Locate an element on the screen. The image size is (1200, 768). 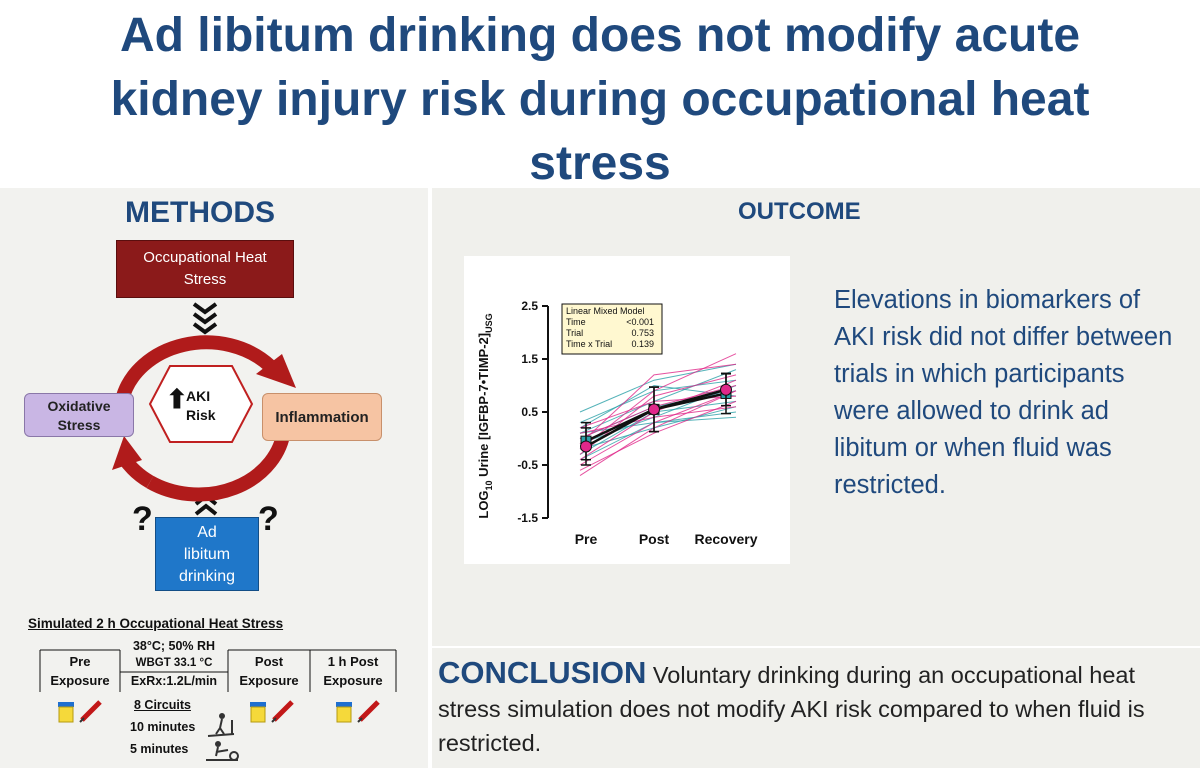
legend-title: Linear Mixed Model is located at coordinates (605, 311).